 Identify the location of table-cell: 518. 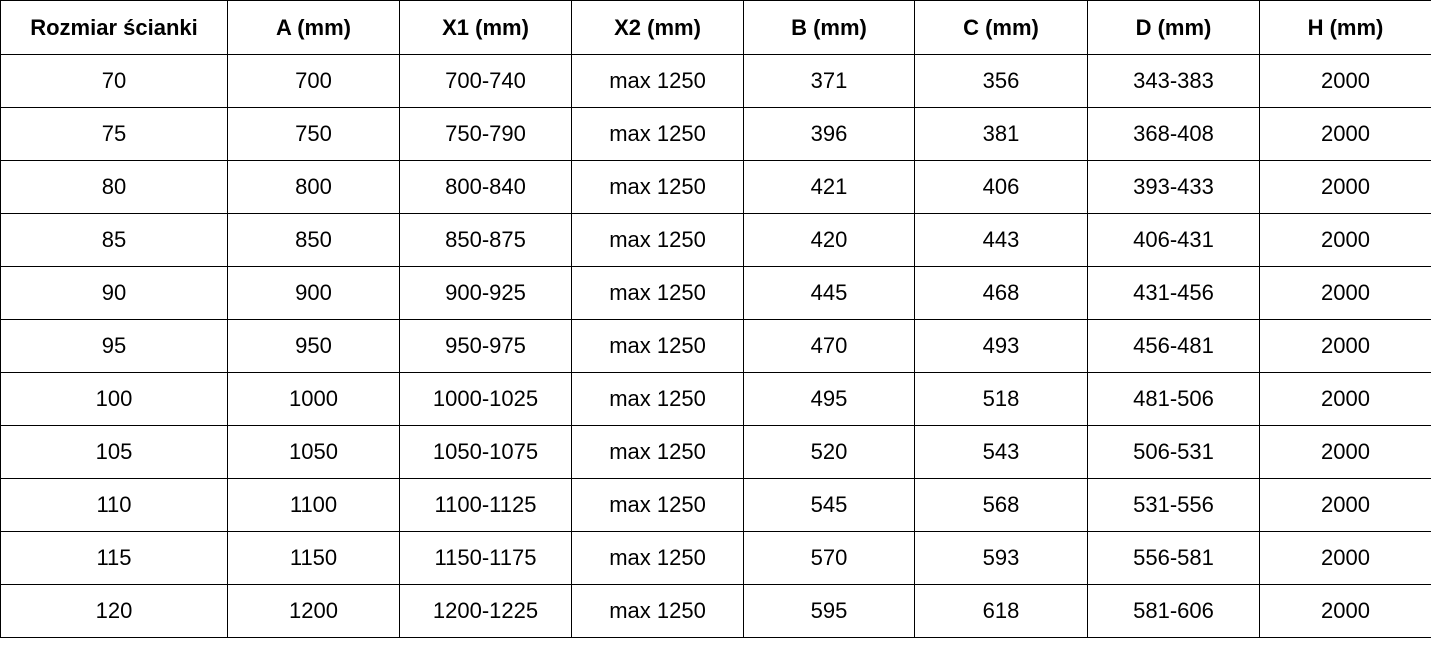
(1001, 399).